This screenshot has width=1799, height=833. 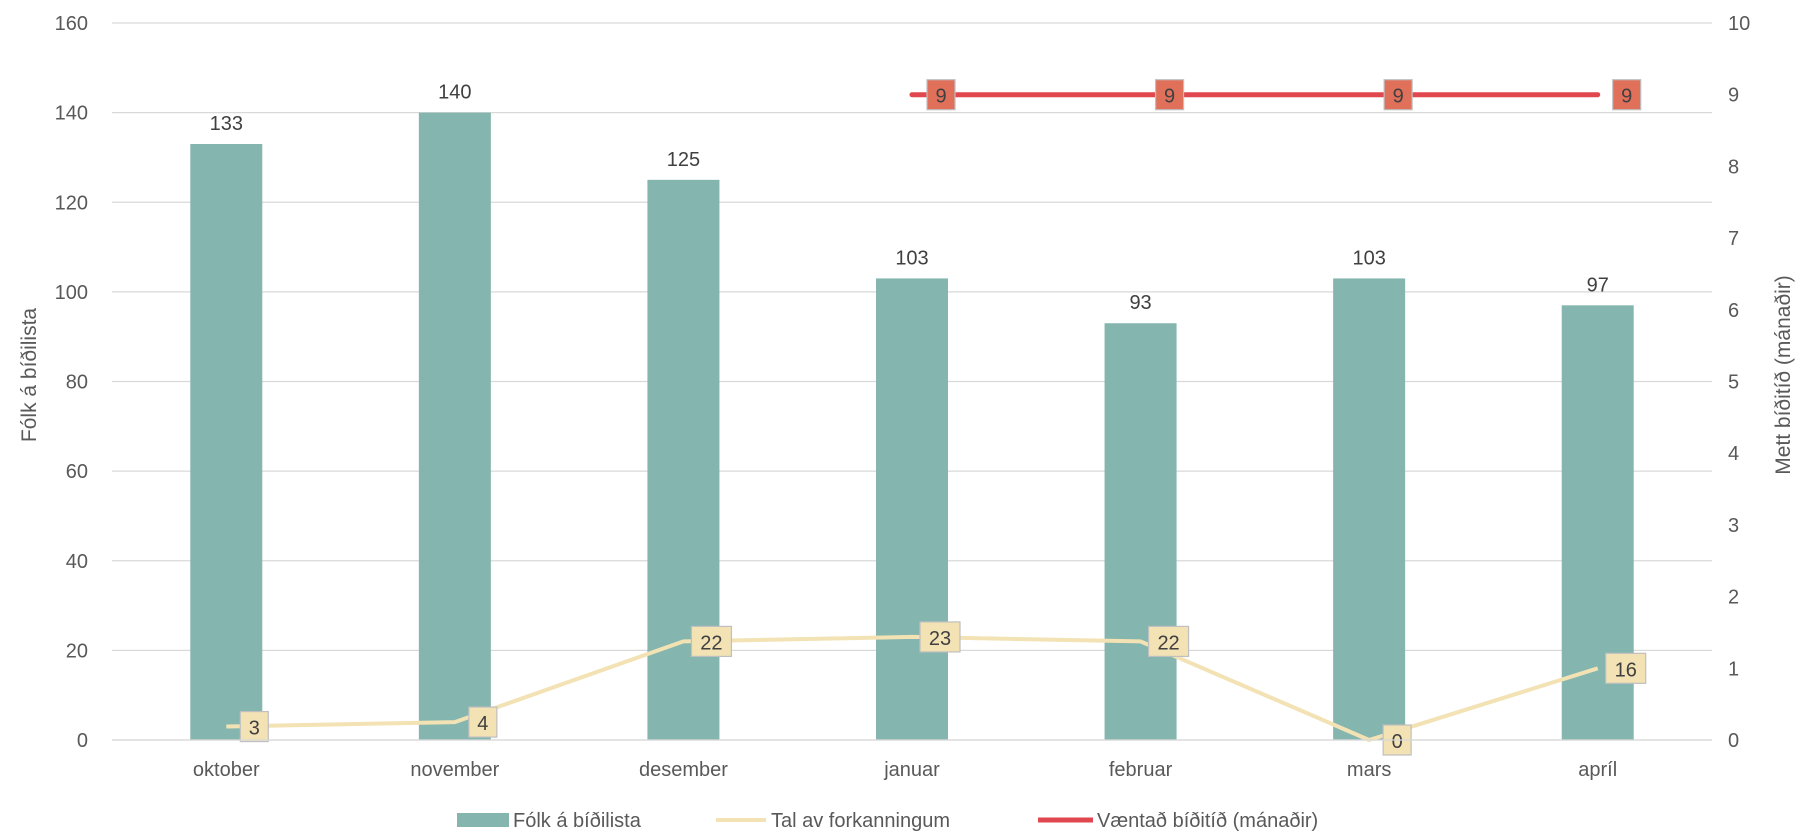 I want to click on y-tick-label: 160, so click(x=71, y=24).